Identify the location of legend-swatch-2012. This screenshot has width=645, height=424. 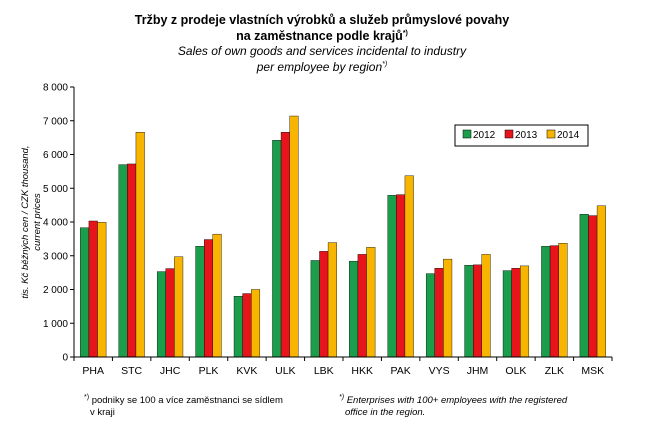
(467, 134).